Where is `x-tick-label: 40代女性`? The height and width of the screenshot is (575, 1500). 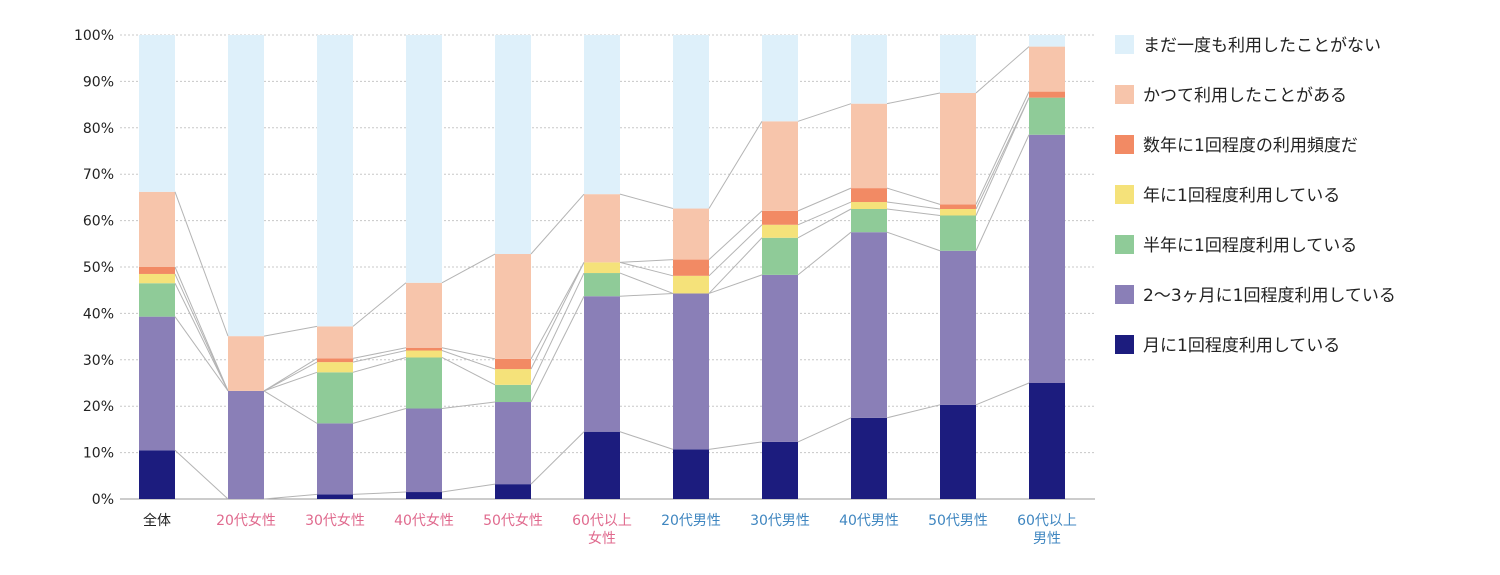
x-tick-label: 40代女性 is located at coordinates (424, 520).